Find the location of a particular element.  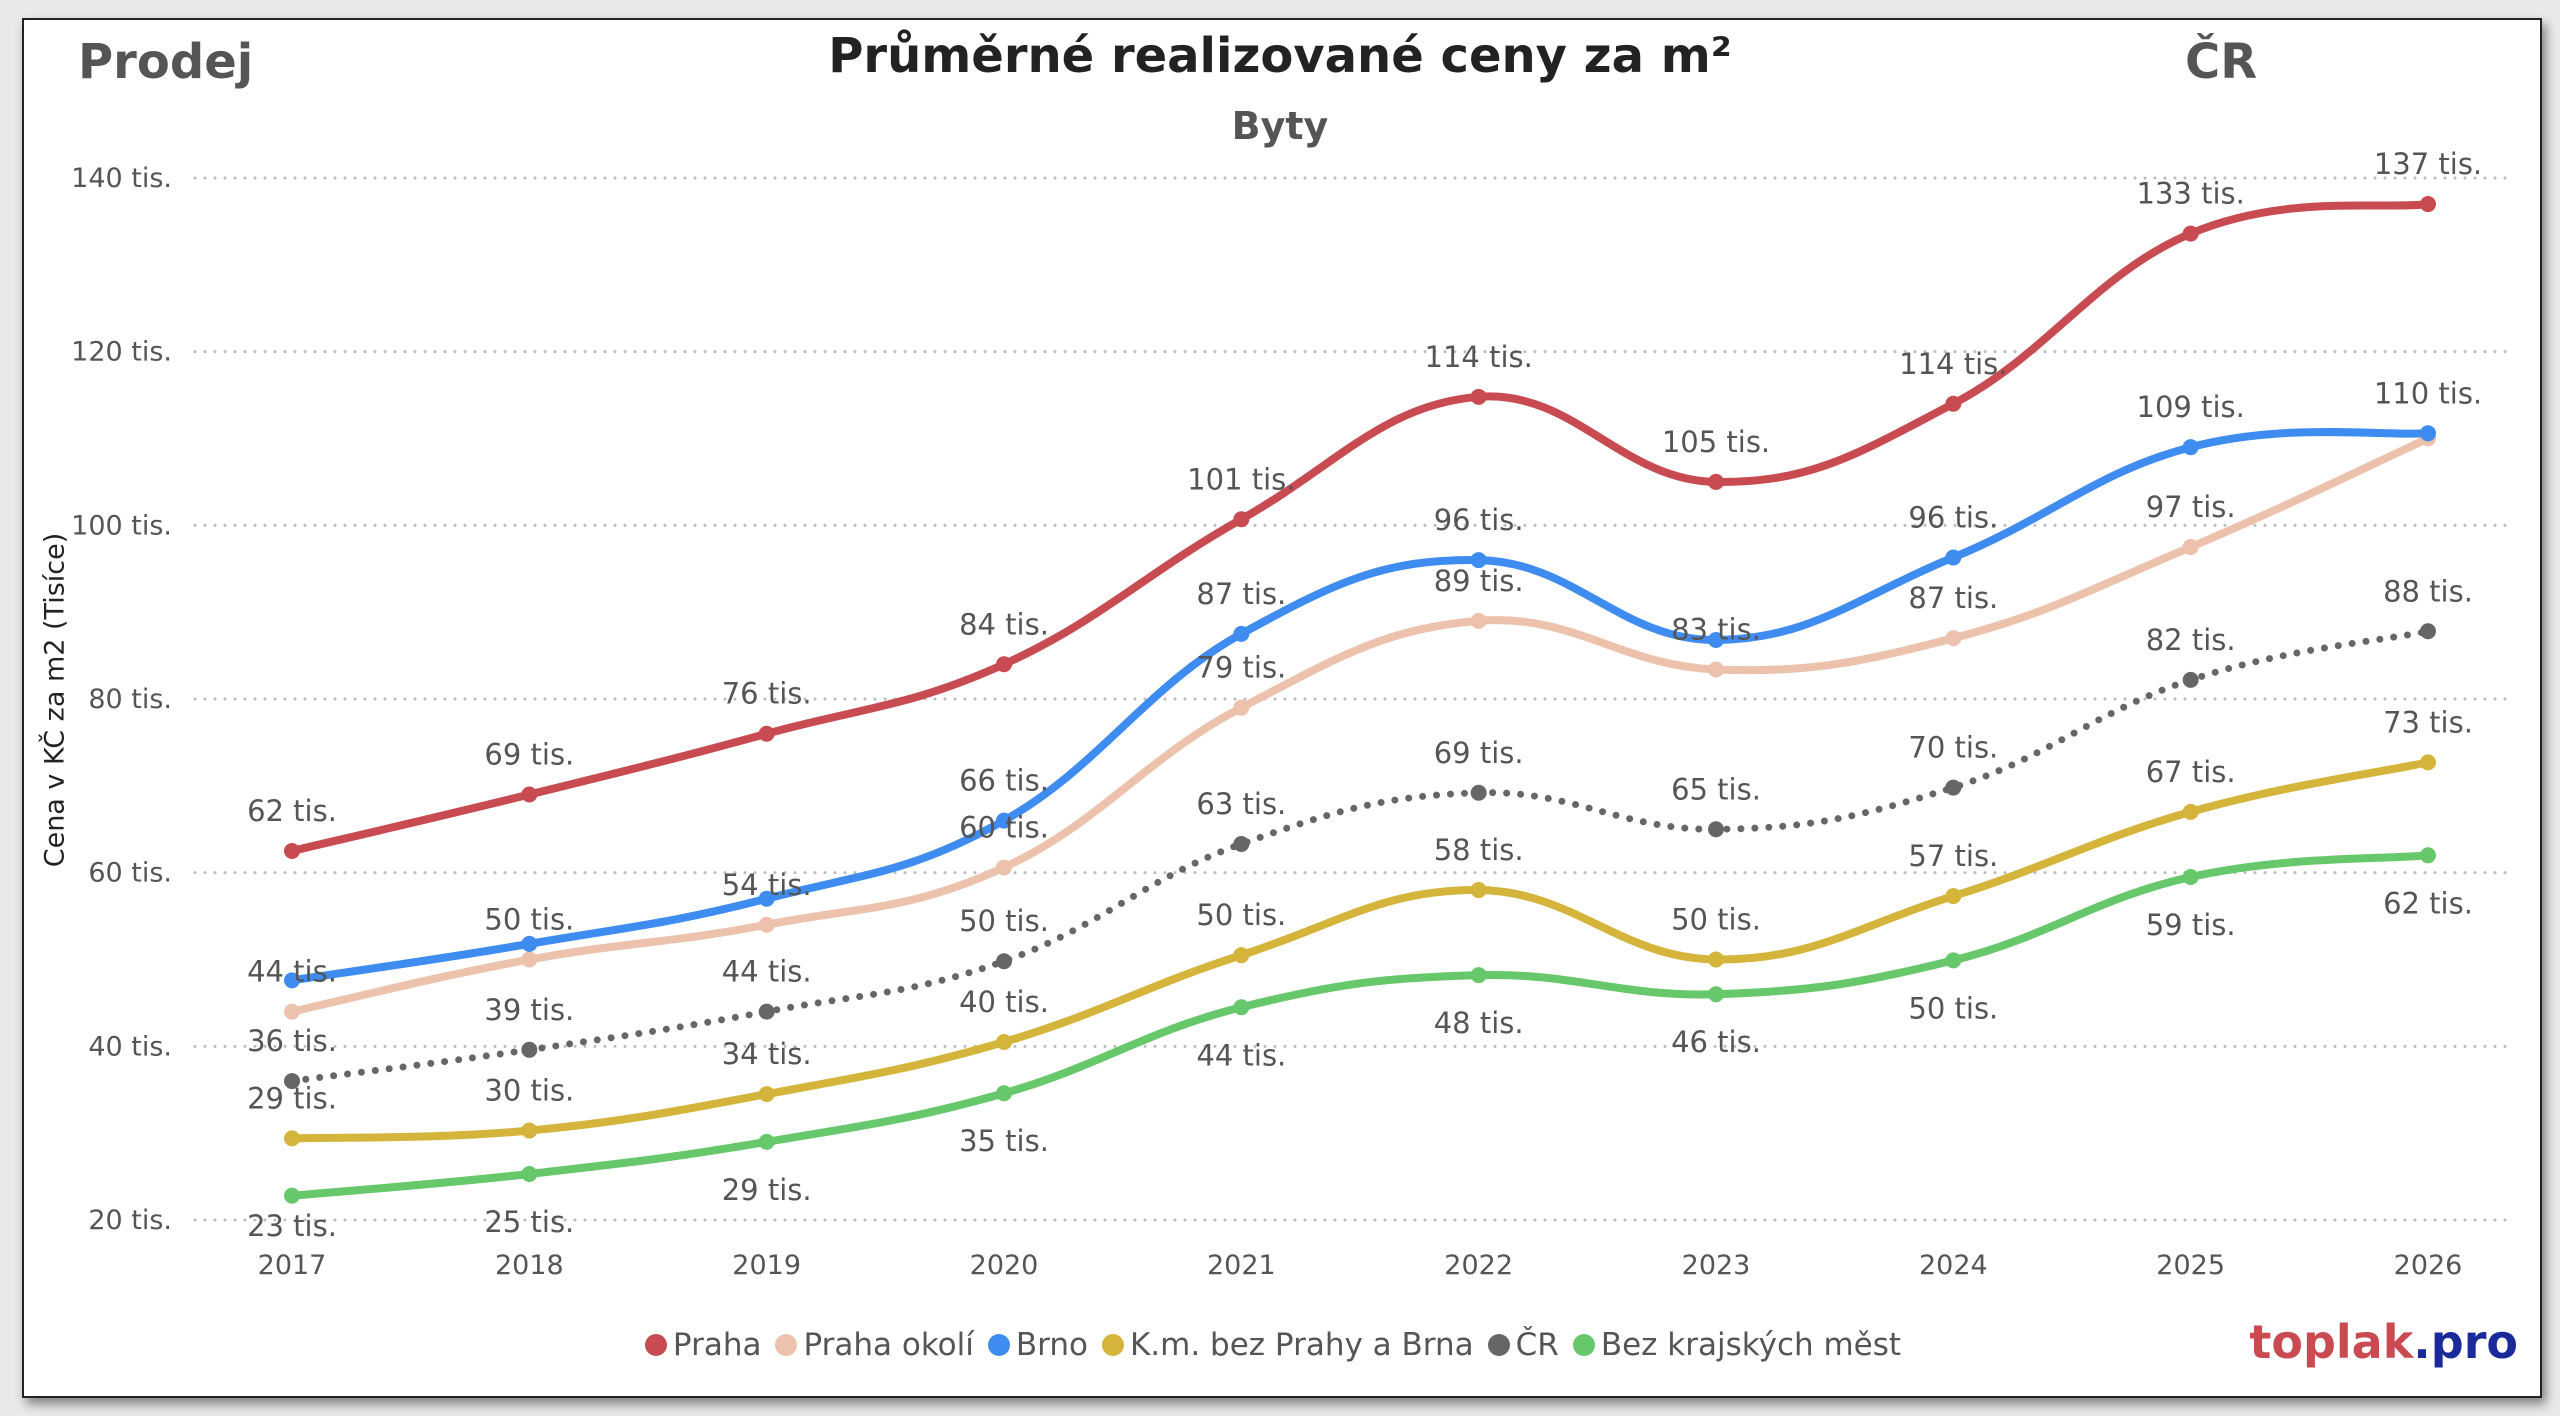

data-label-k-m-bez-prahy-a-brna: 67 tis. is located at coordinates (2191, 772).